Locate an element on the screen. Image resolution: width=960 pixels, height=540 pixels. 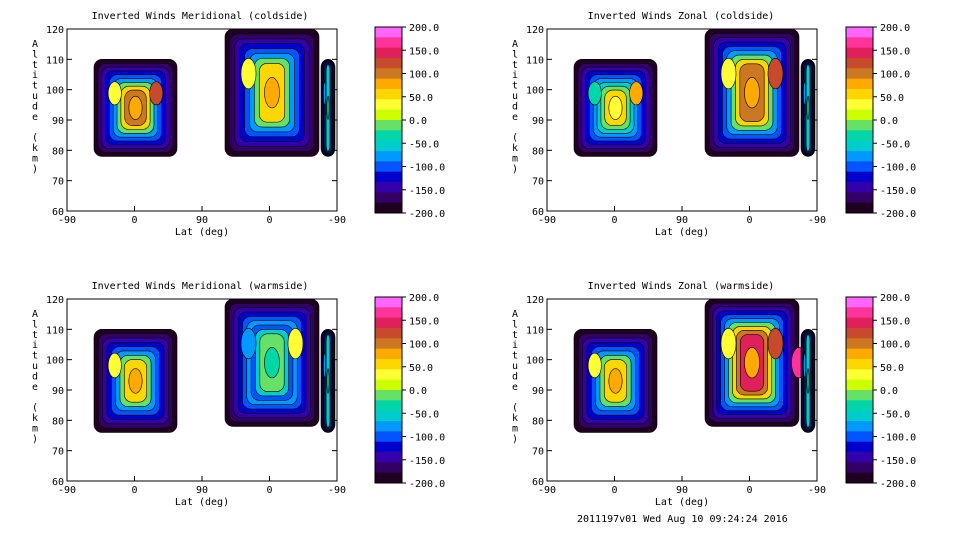
colorbar-label: 100.0 is located at coordinates (424, 75).